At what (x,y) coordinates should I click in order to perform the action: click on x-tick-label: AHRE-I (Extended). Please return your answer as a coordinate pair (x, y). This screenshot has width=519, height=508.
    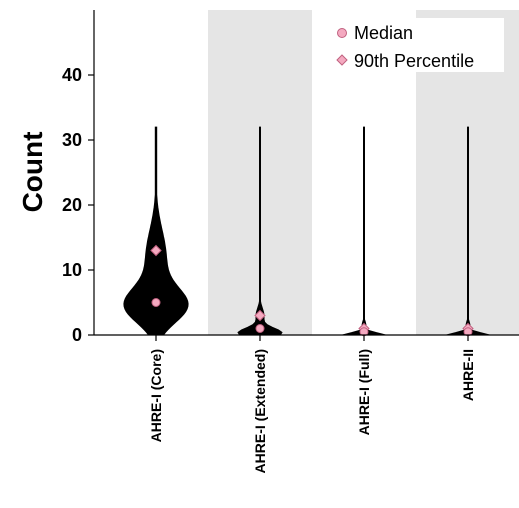
    Looking at the image, I should click on (260, 411).